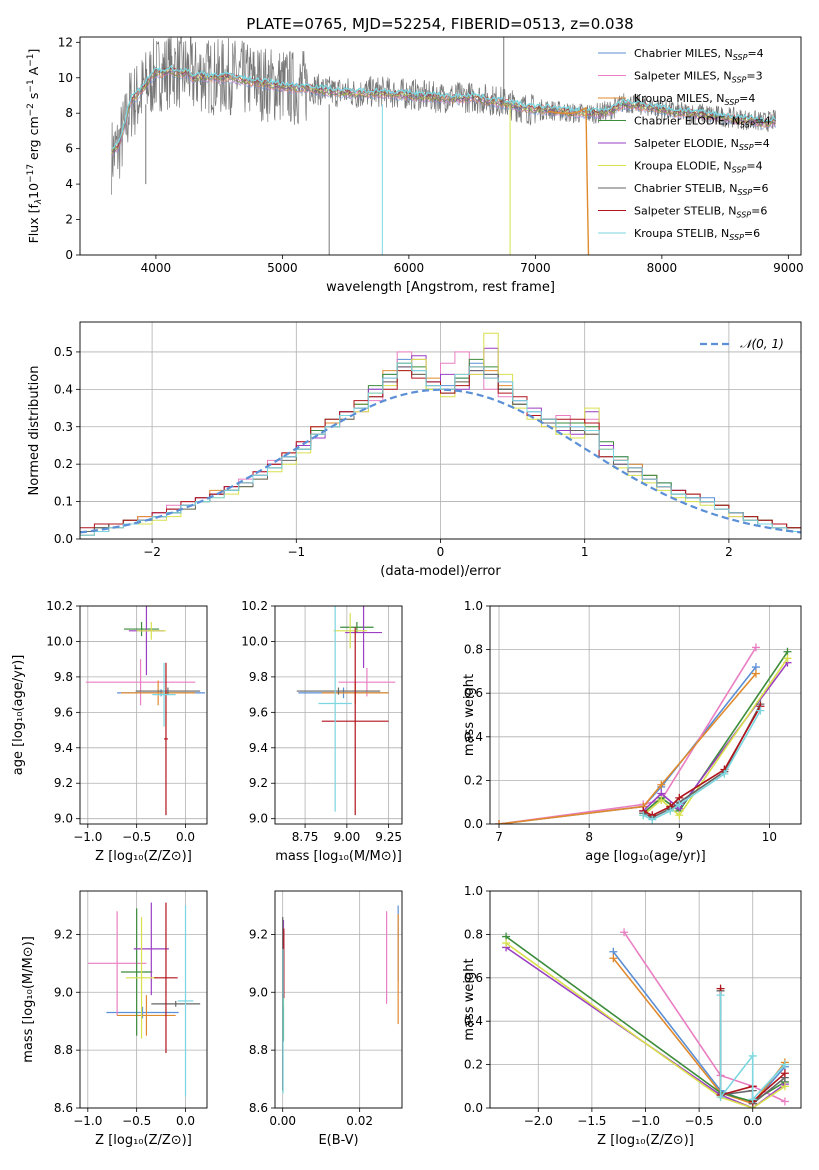 The width and height of the screenshot is (819, 1170). Describe the element at coordinates (63, 389) in the screenshot. I see `residuals-ytick-label: 0.4` at that location.